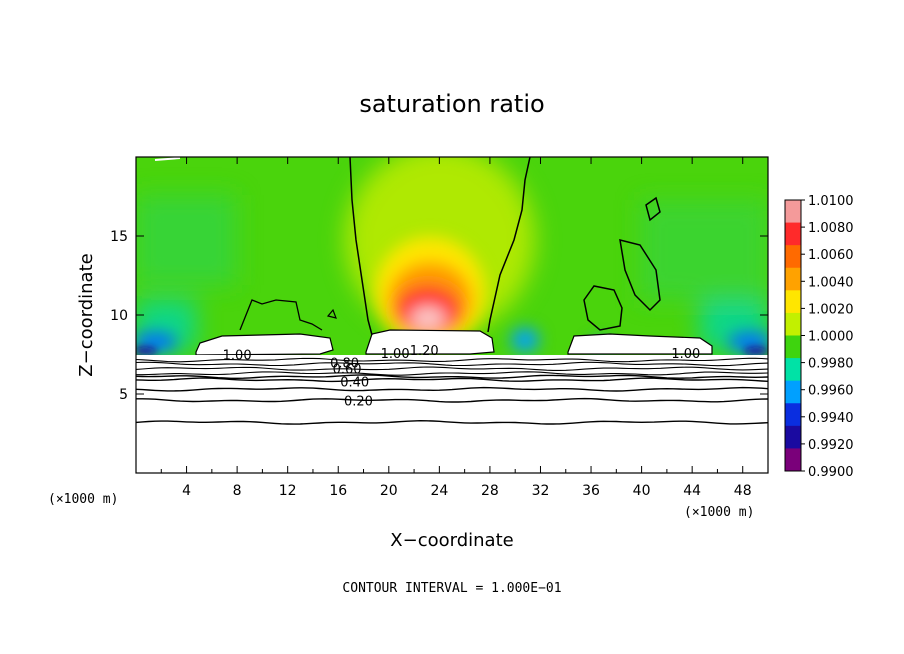 The width and height of the screenshot is (904, 654). What do you see at coordinates (831, 255) in the screenshot?
I see `colorbar-label: 1.0060` at bounding box center [831, 255].